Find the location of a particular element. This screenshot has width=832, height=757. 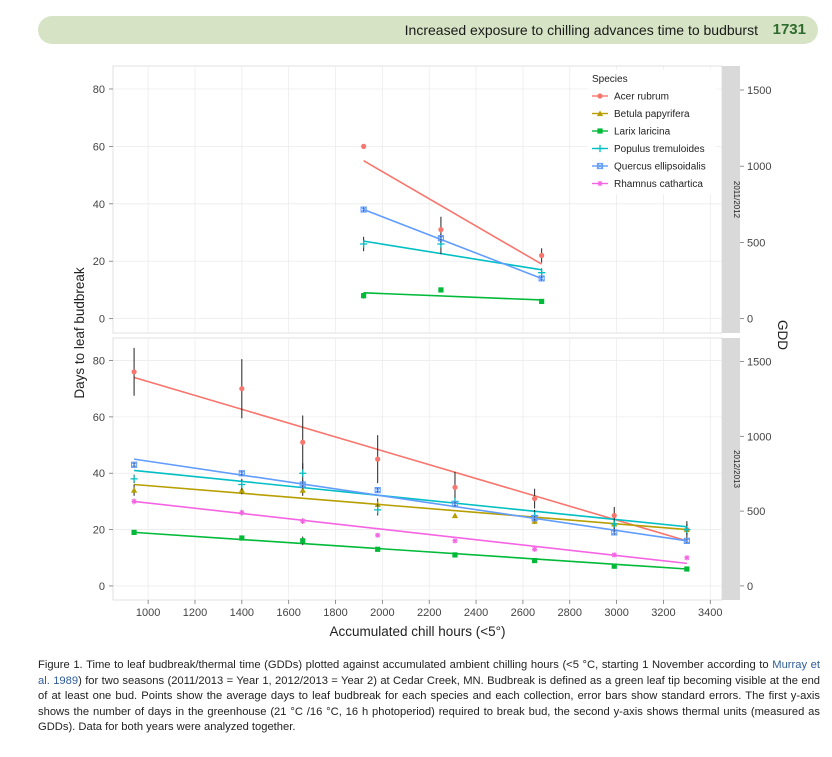

x-tick-label: 1800 is located at coordinates (335, 613).